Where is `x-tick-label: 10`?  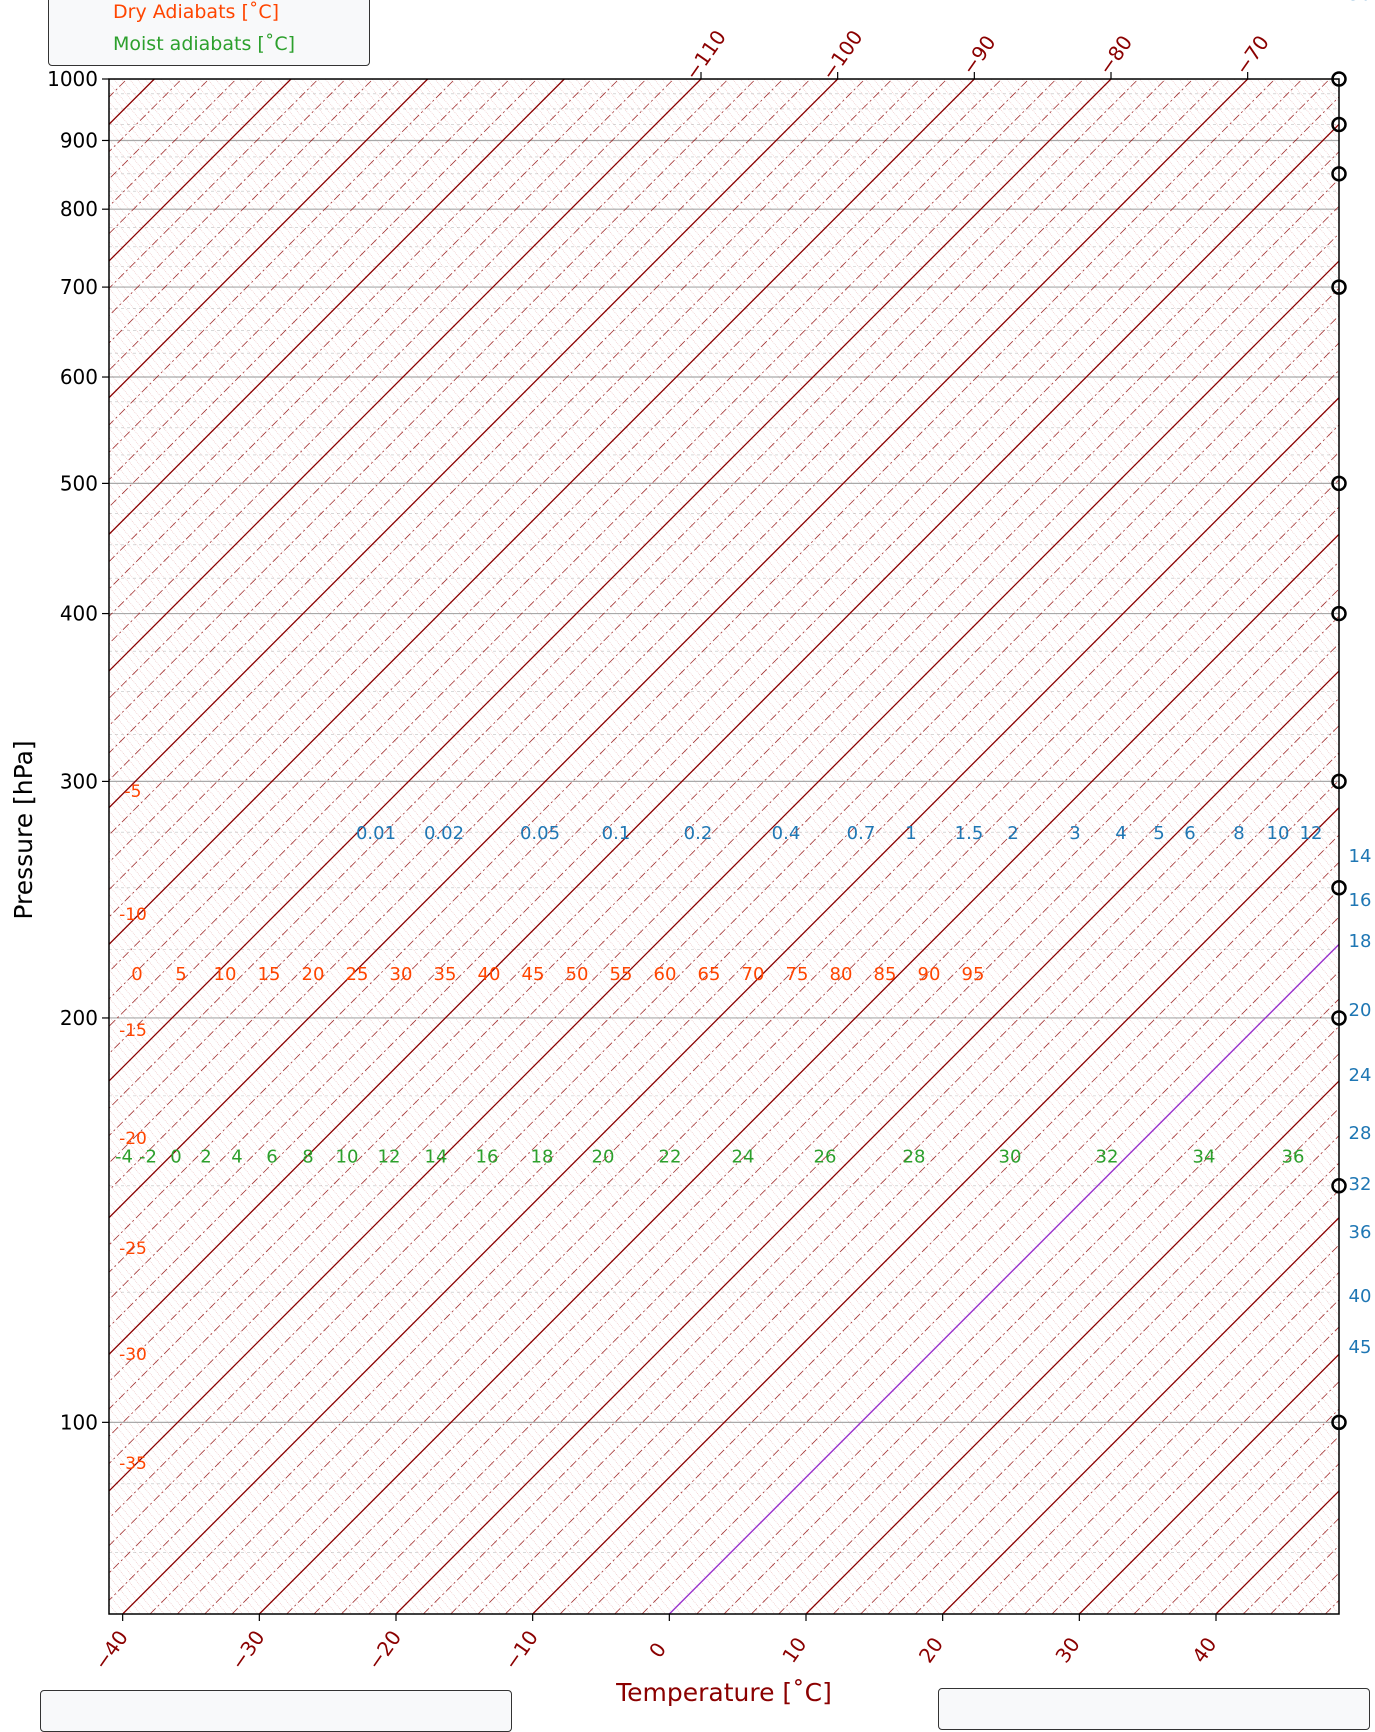 x-tick-label: 10 is located at coordinates (794, 1650).